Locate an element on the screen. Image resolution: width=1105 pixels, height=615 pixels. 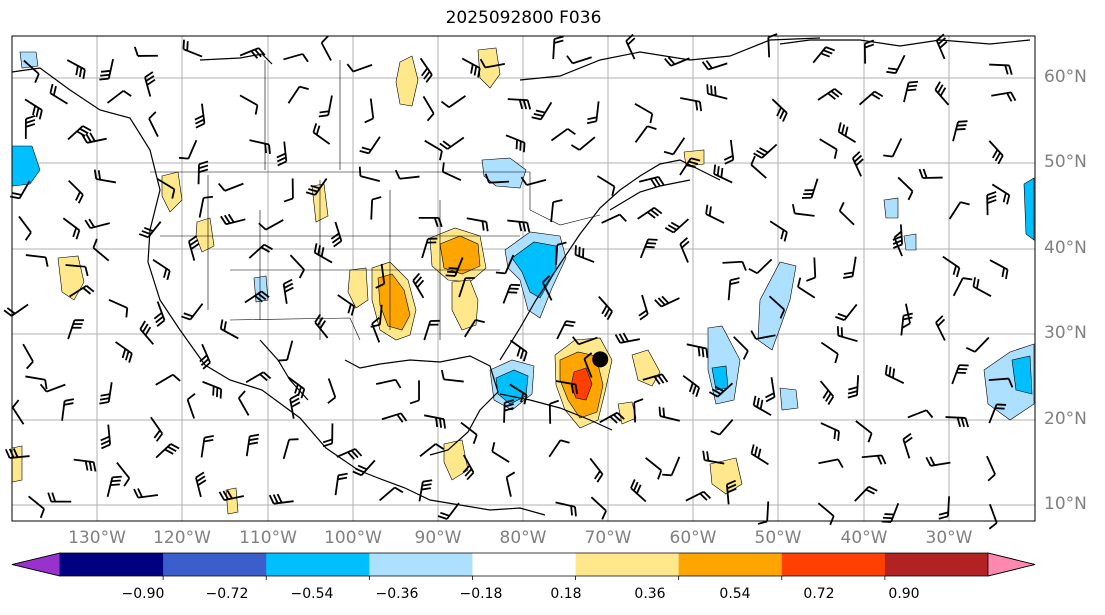
colorbar-tick-label: 0.18 is located at coordinates (566, 594).